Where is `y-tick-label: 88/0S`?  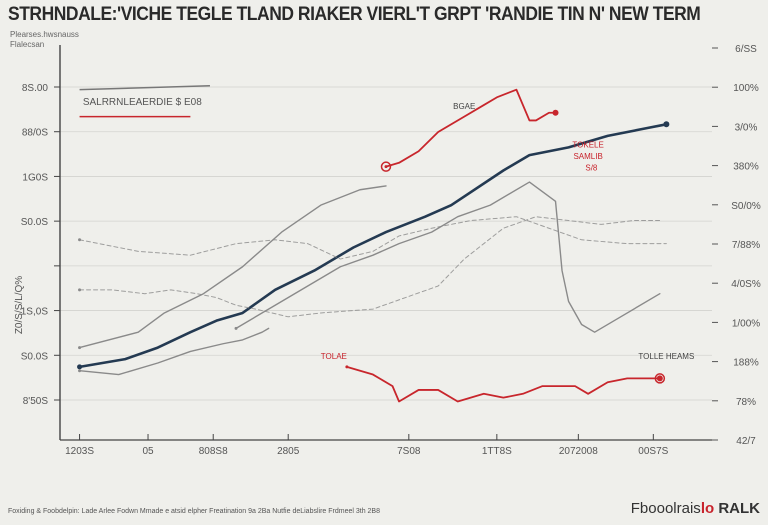 y-tick-label: 88/0S is located at coordinates (35, 133).